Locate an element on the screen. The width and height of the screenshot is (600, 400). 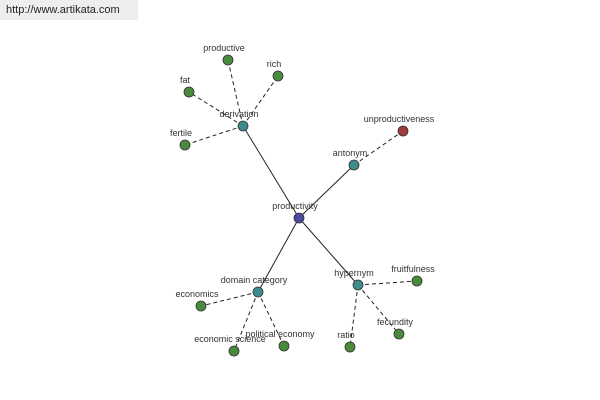
node-label: ratio is located at coordinates (346, 335).